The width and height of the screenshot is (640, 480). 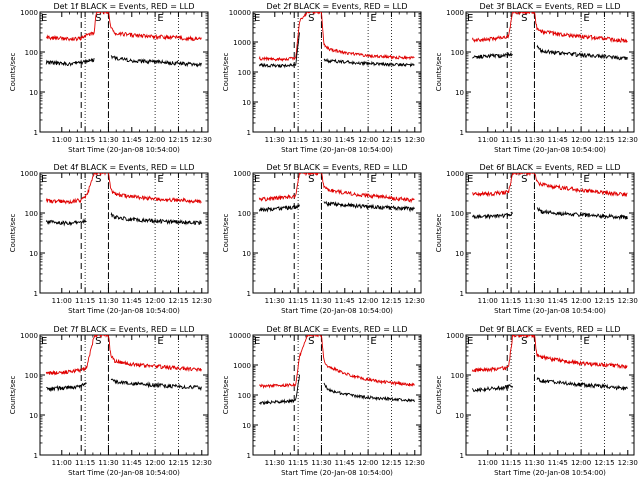 I want to click on panel-title: Det 7f BLACK = Events, RED = LLD, so click(x=123, y=329).